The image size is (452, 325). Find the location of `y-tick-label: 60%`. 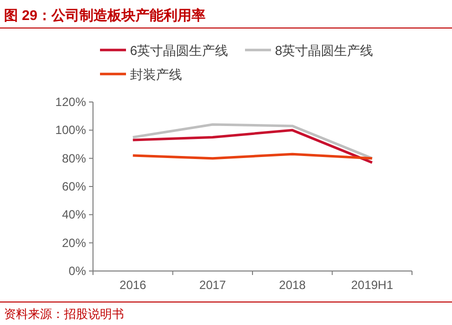

y-tick-label: 60% is located at coordinates (74, 187).